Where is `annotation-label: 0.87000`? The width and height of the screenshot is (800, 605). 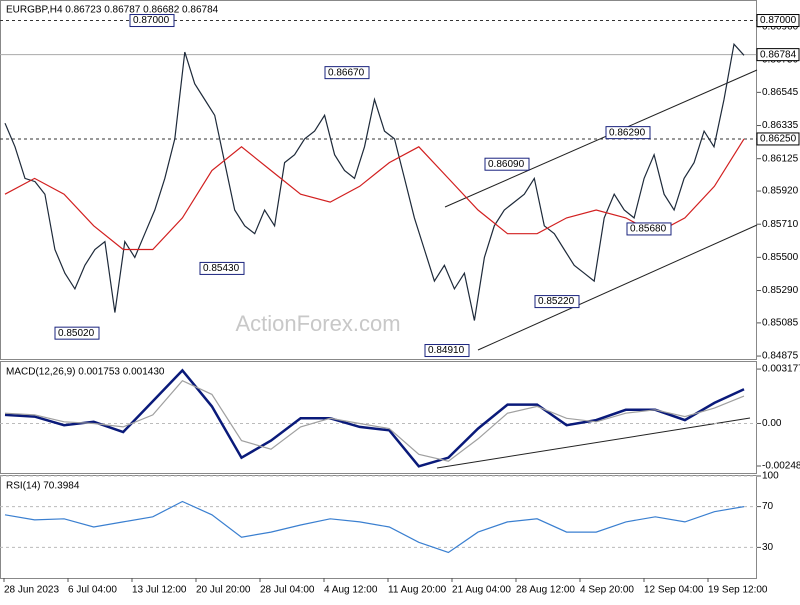 annotation-label: 0.87000 is located at coordinates (151, 20).